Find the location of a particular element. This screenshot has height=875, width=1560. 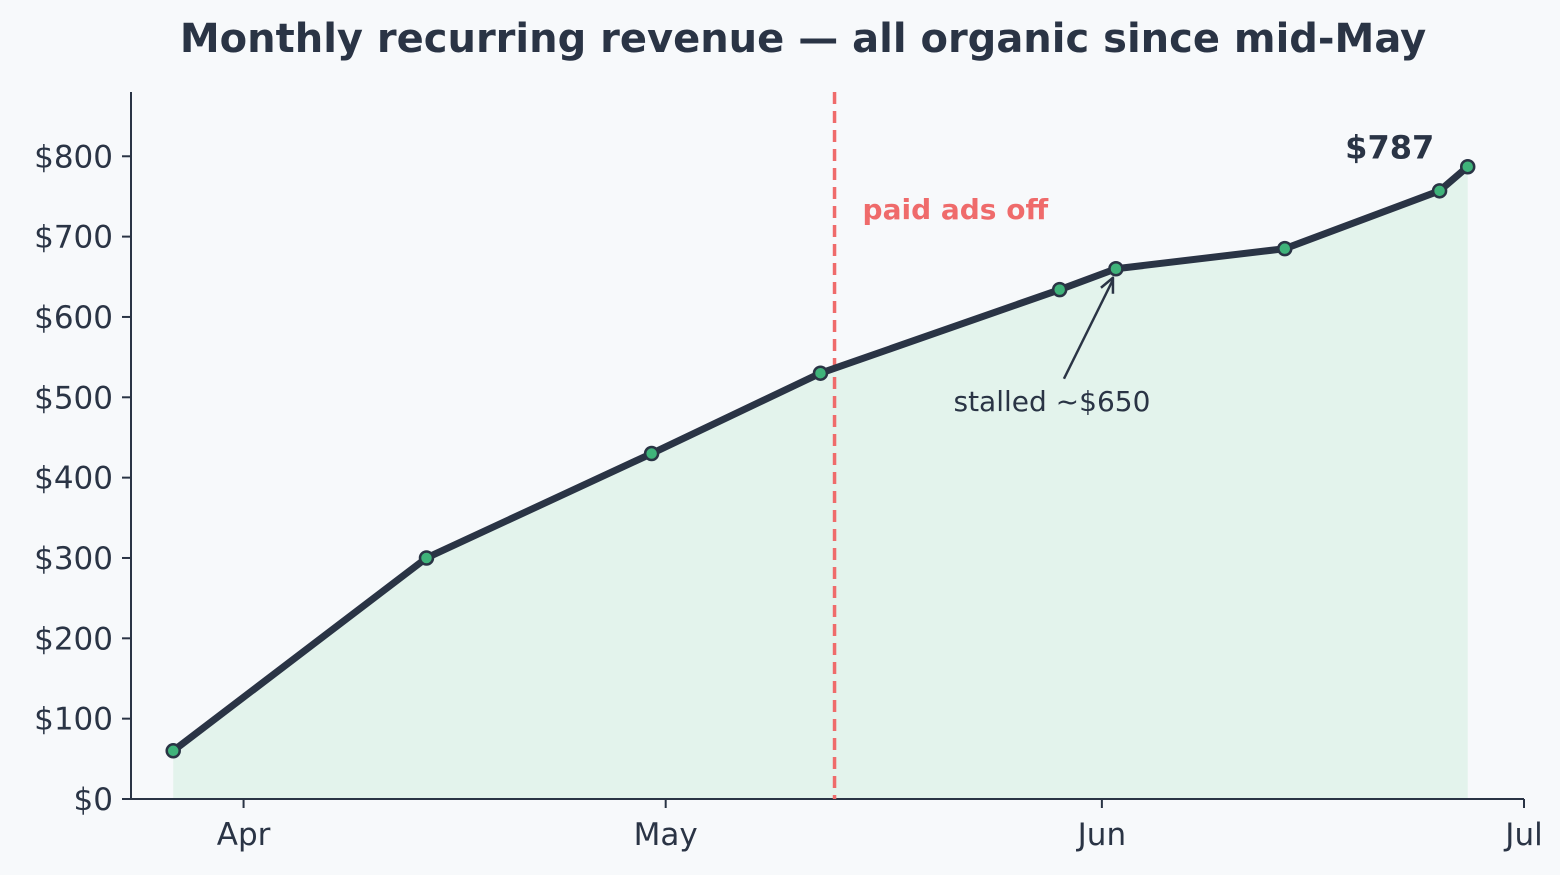

final-value-label: $787 is located at coordinates (1389, 148).